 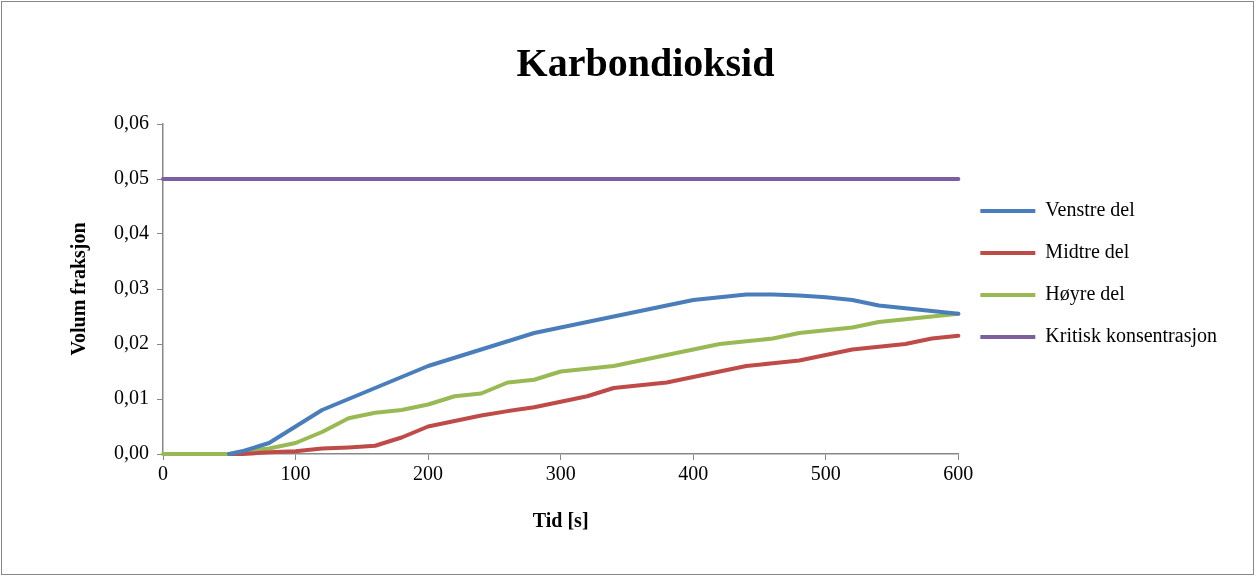 What do you see at coordinates (1087, 251) in the screenshot?
I see `legend-label: Midtre del` at bounding box center [1087, 251].